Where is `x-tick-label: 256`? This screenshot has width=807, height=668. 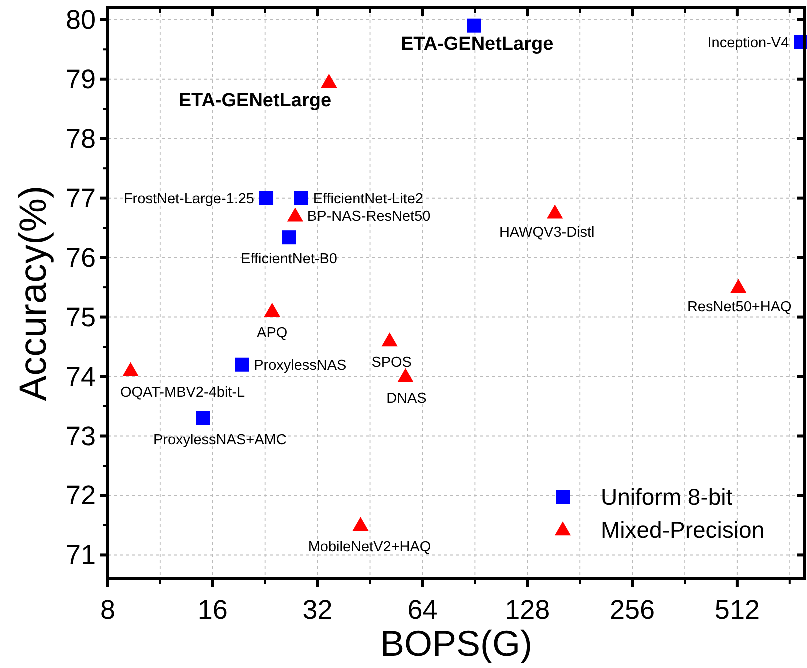
x-tick-label: 256 is located at coordinates (633, 610).